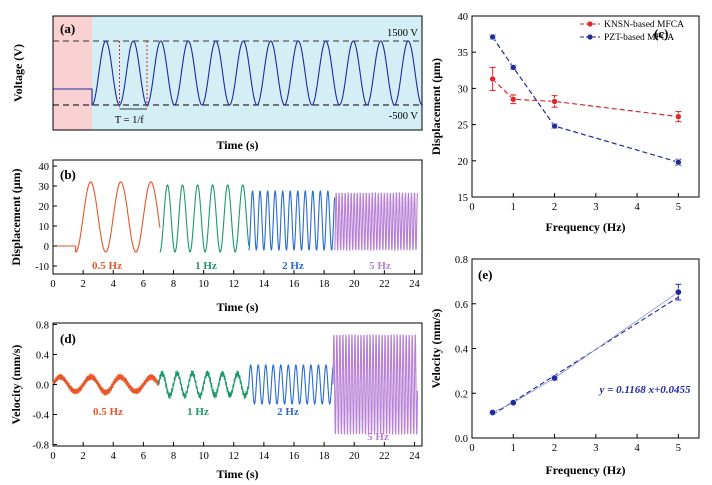 The image size is (712, 485). What do you see at coordinates (402, 33) in the screenshot?
I see `a-high-level-label: 1500 V` at bounding box center [402, 33].